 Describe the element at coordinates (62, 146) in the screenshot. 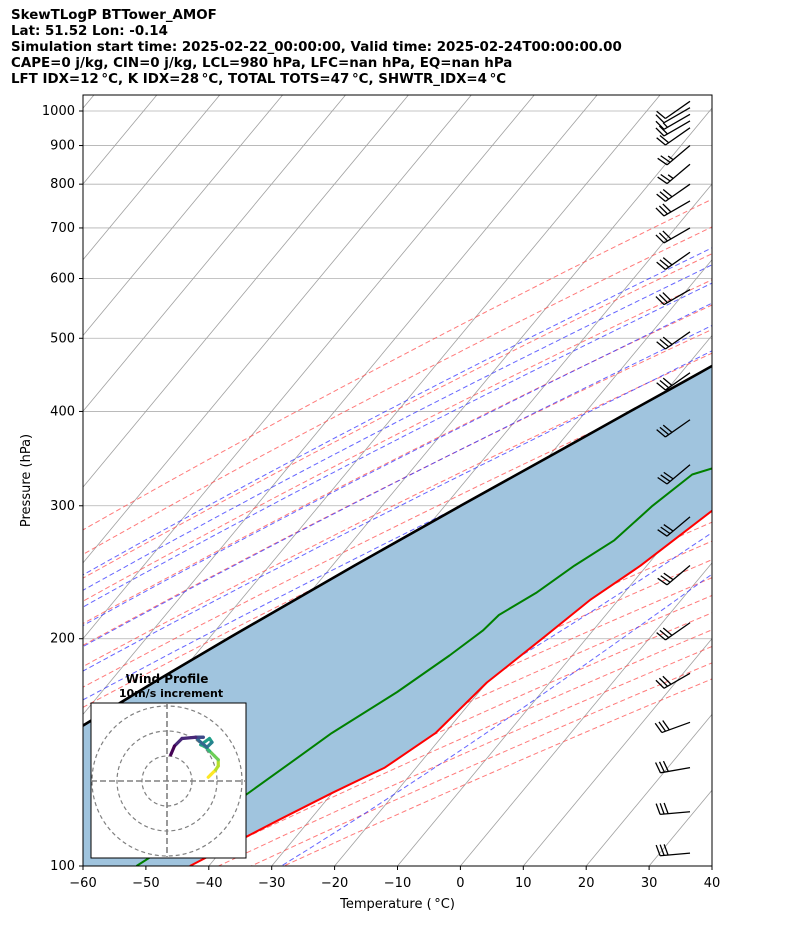

I see `y-tick-label: 900` at that location.